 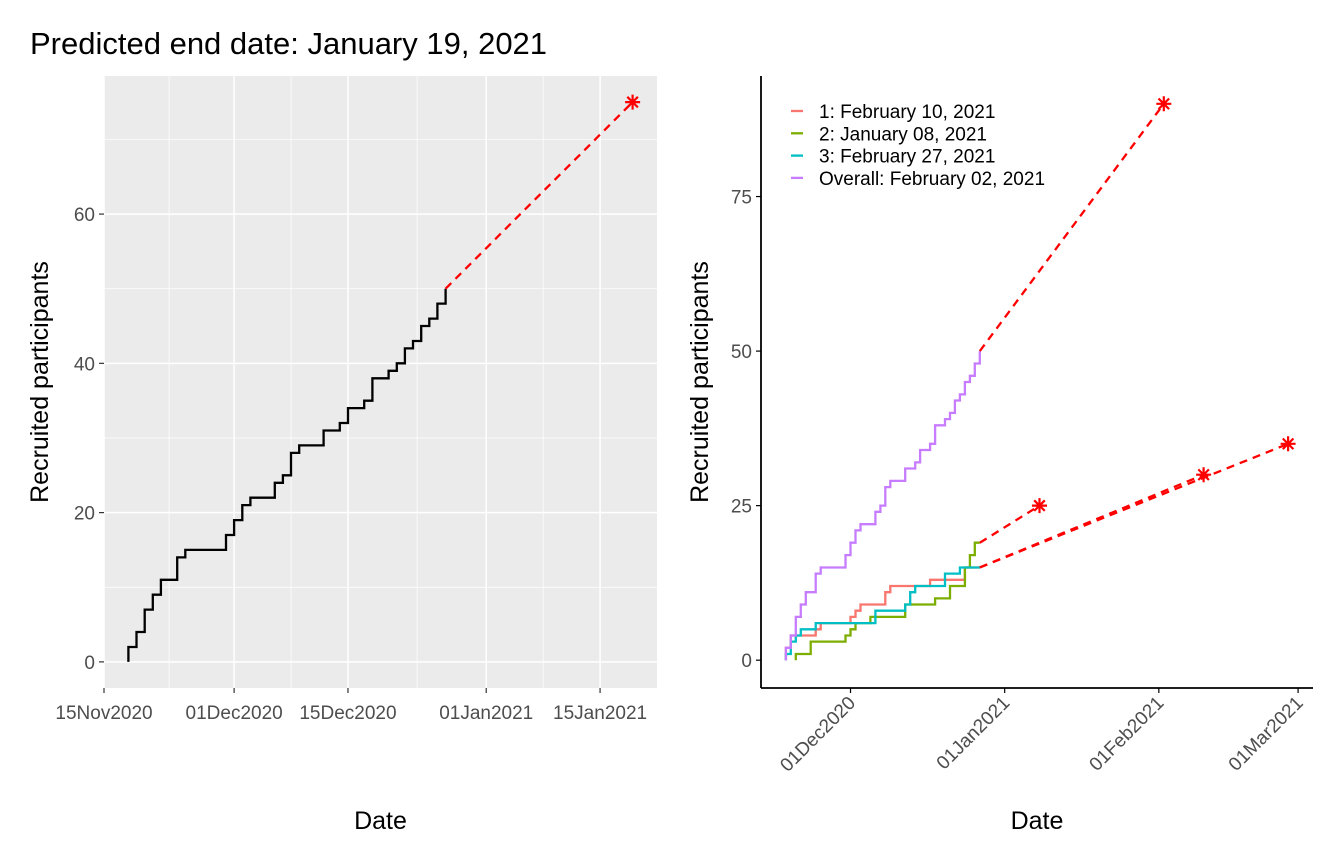 What do you see at coordinates (103, 713) in the screenshot?
I see `x-tick-label: 15Nov2020` at bounding box center [103, 713].